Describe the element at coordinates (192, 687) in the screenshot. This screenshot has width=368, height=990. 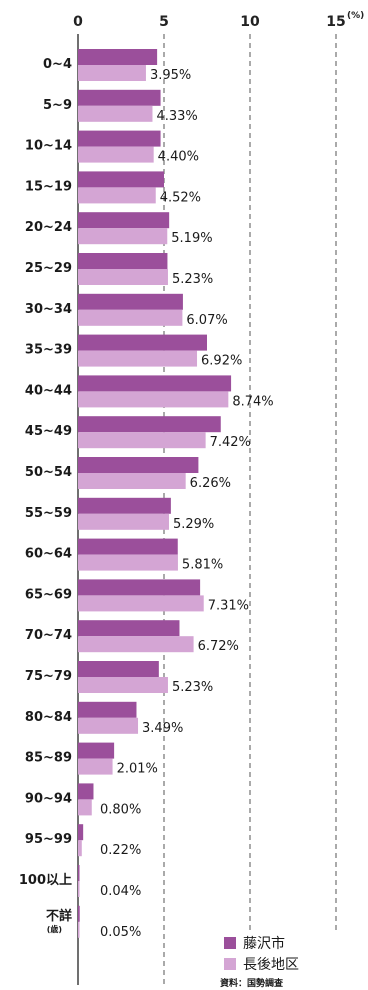
I see `data-label-15: 5.23%` at that location.